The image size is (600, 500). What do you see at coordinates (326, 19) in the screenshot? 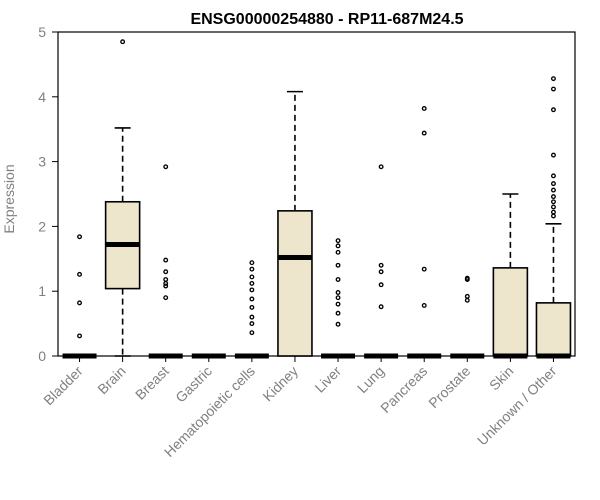
I see `chart-title: ENSG00000254880 - RP11-687M24.5` at bounding box center [326, 19].